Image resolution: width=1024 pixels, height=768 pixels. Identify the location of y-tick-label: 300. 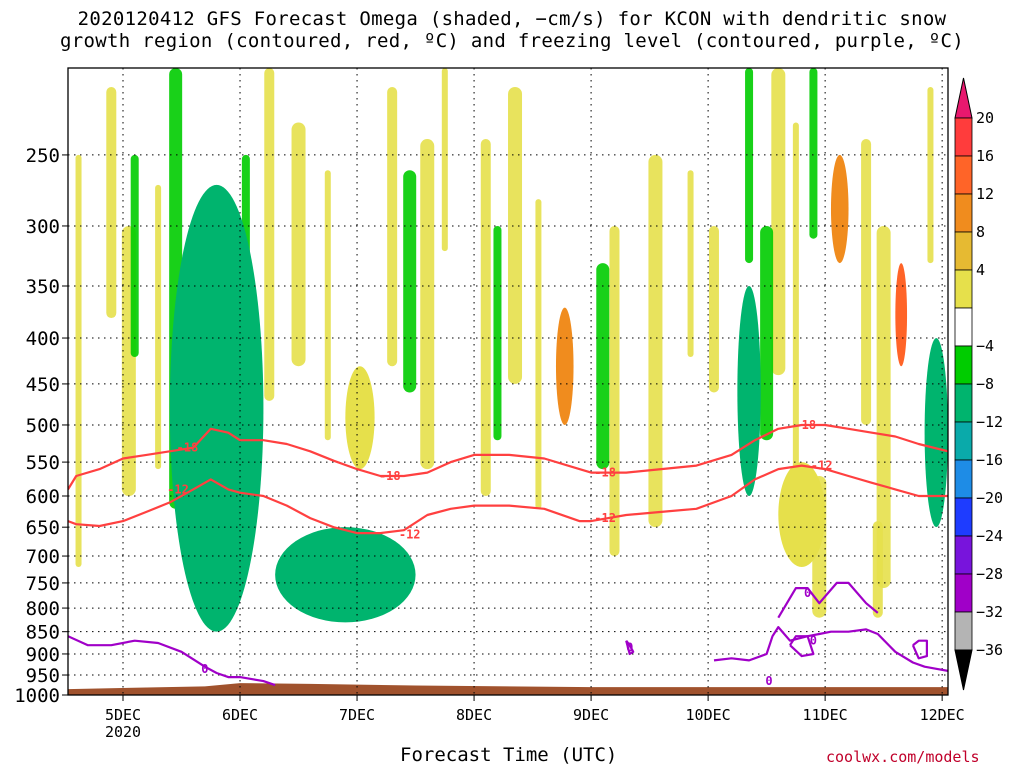
(43, 227).